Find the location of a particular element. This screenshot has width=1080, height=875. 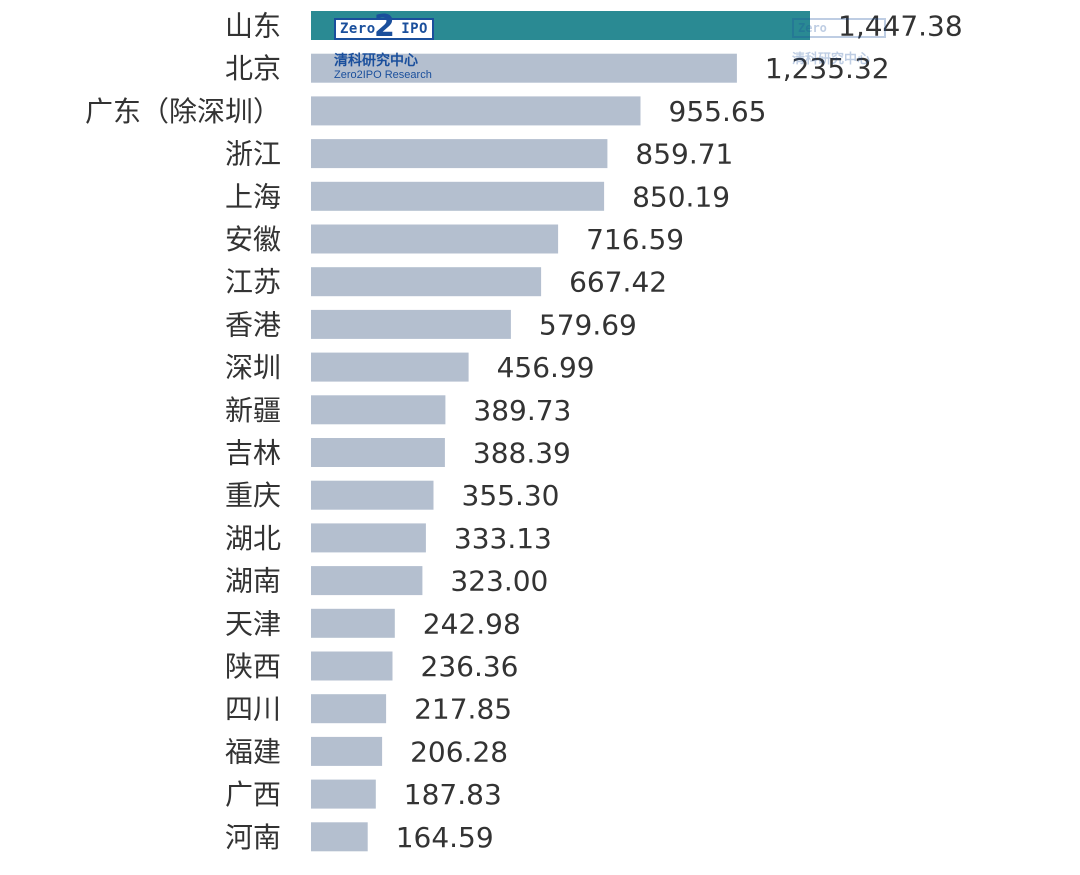

category-label-19: 河南 is located at coordinates (253, 837).